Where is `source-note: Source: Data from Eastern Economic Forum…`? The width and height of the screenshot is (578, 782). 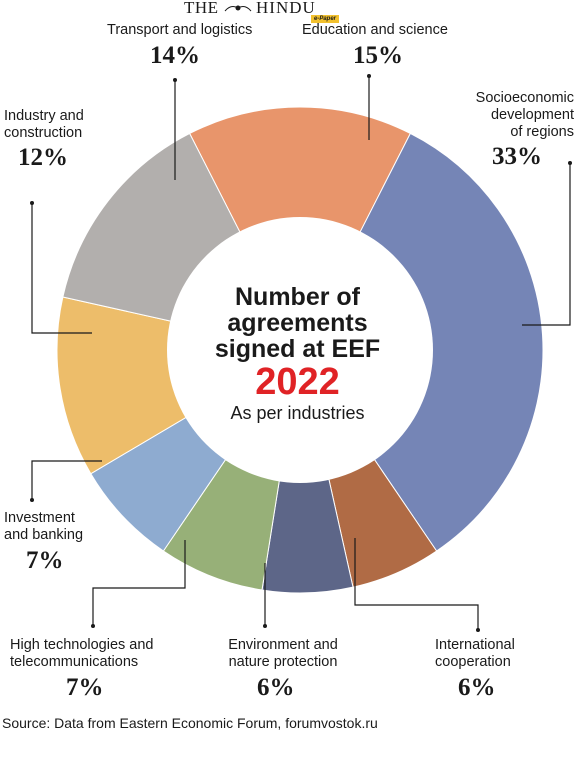
source-note: Source: Data from Eastern Economic Forum… is located at coordinates (190, 723).